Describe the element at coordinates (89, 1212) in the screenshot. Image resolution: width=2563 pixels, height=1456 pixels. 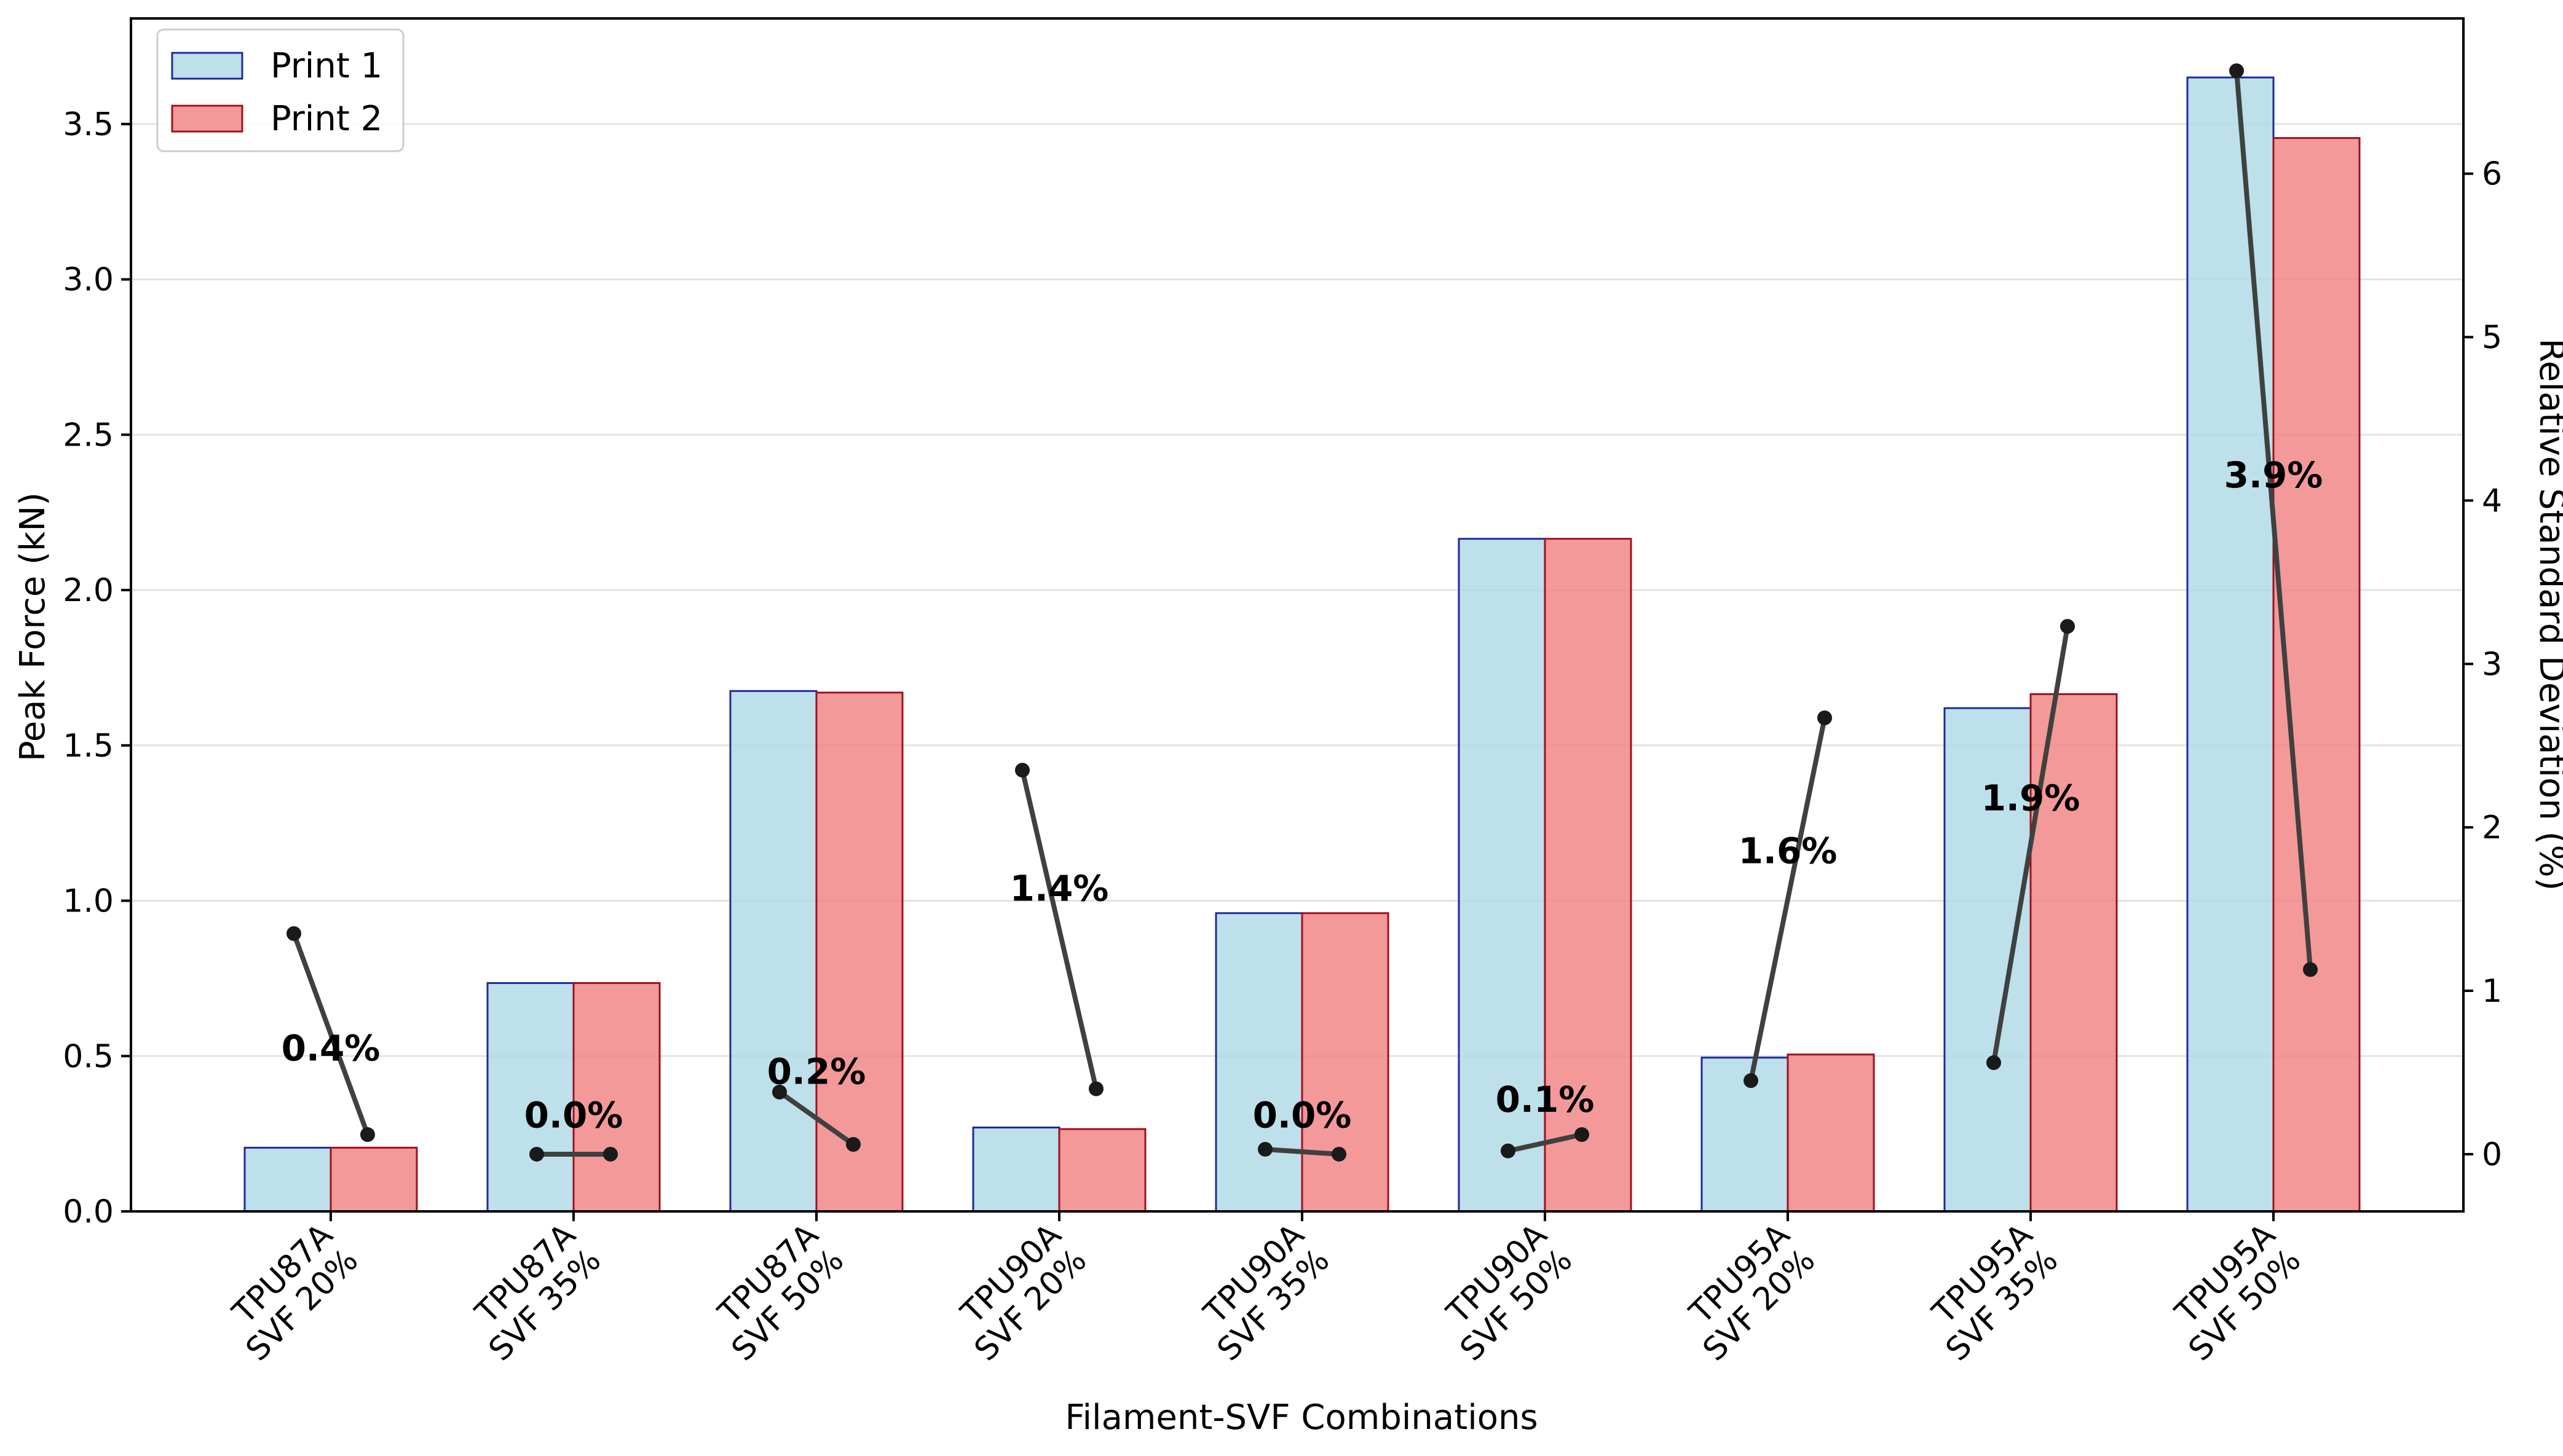
I see `y-tick-label: 0.0` at that location.